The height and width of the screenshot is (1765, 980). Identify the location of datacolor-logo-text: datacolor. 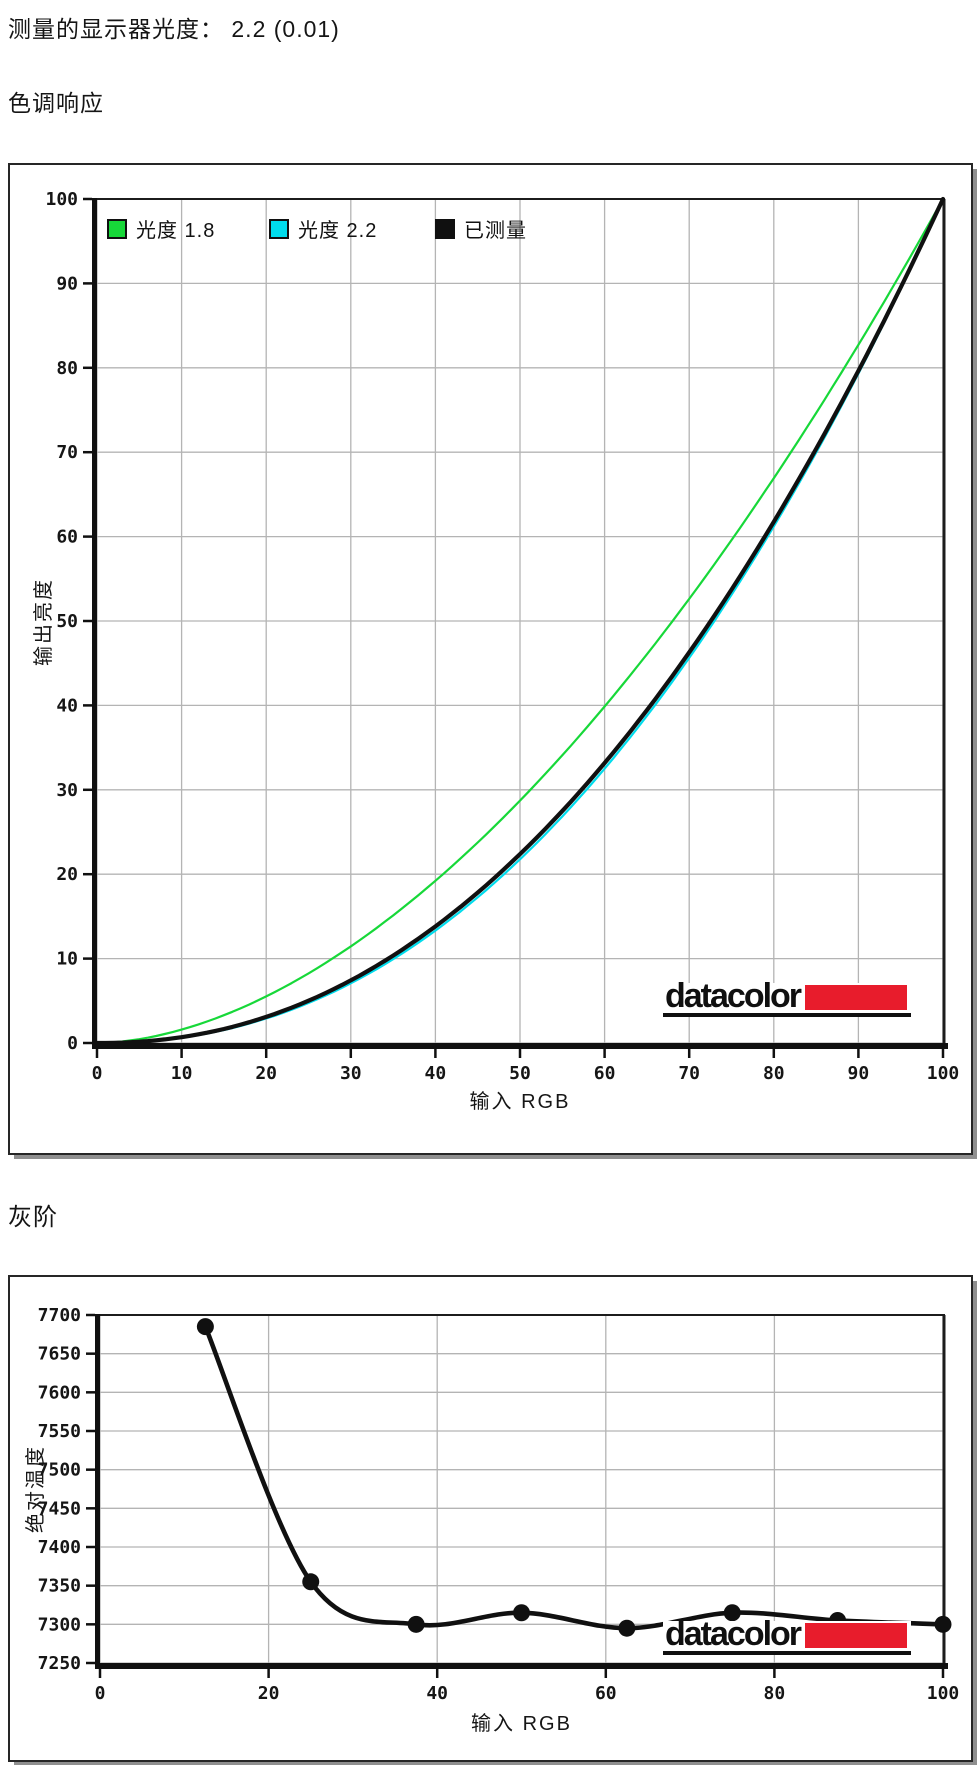
(733, 996).